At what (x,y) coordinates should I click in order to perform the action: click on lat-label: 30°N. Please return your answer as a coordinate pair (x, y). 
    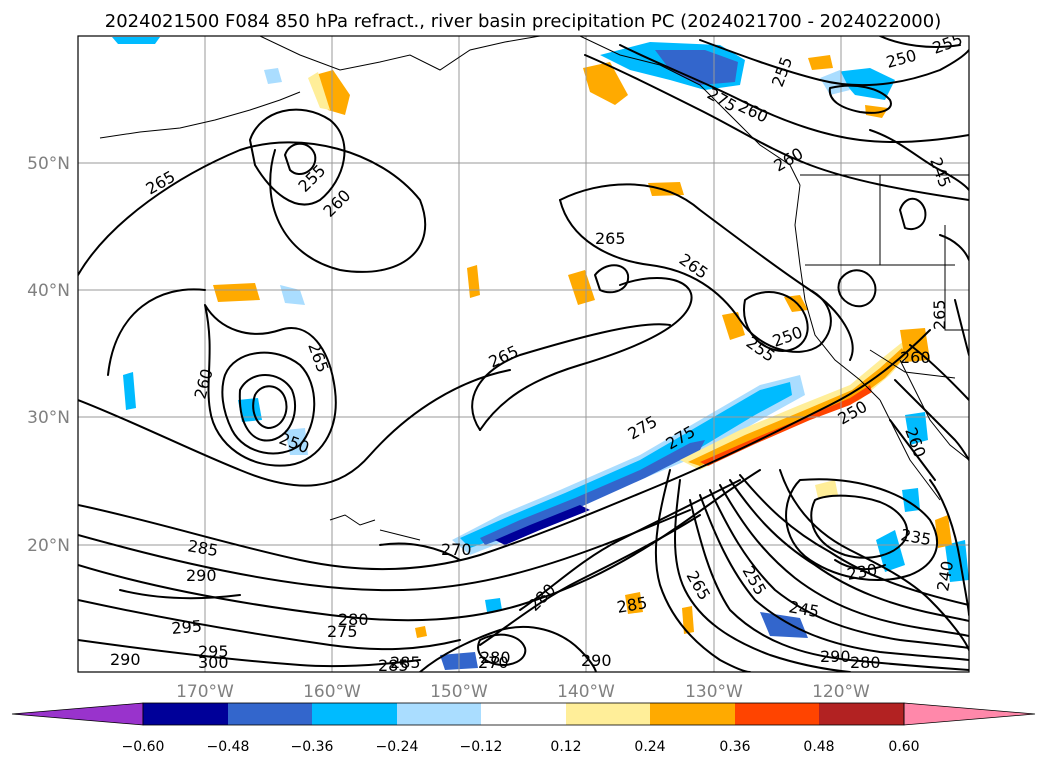
    Looking at the image, I should click on (48, 418).